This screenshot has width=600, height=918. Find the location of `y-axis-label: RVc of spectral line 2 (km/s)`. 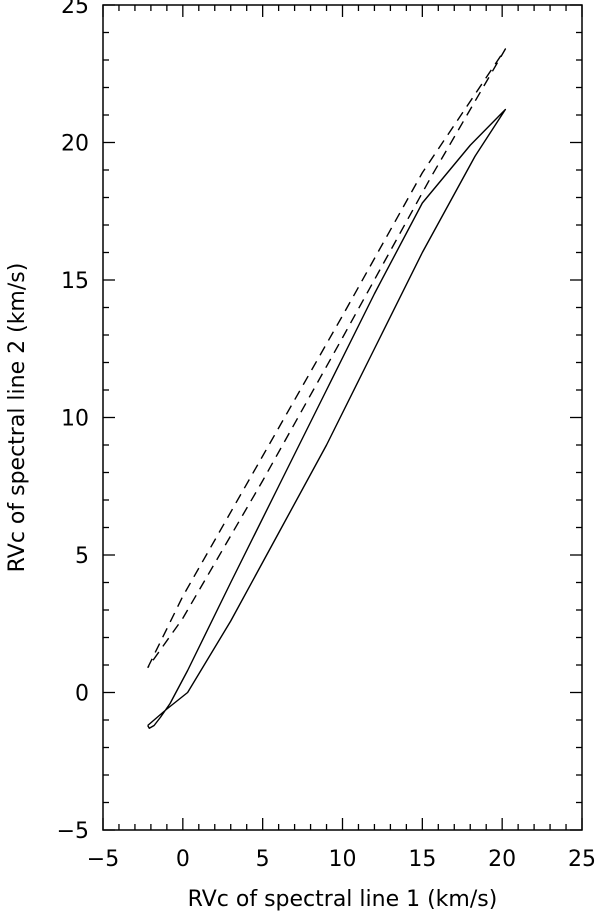

y-axis-label: RVc of spectral line 2 (km/s) is located at coordinates (17, 418).